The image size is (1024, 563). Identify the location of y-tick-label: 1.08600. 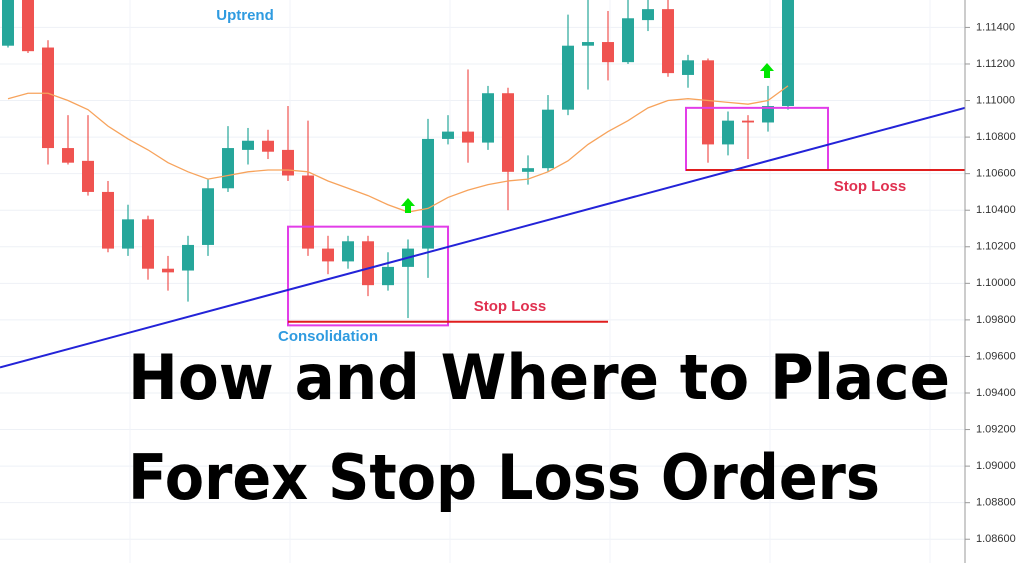
(996, 539).